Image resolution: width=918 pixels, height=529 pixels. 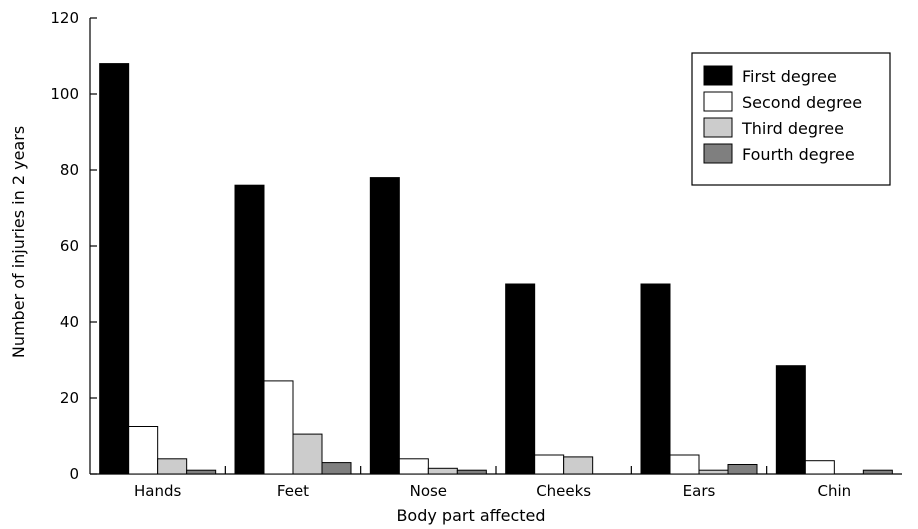 What do you see at coordinates (18, 242) in the screenshot?
I see `y-axis-title: Number of injuries in 2 years` at bounding box center [18, 242].